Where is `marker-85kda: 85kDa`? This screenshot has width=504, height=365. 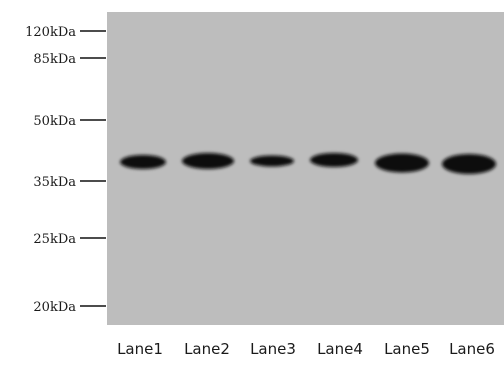
marker-85kda: 85kDa is located at coordinates (69, 59).